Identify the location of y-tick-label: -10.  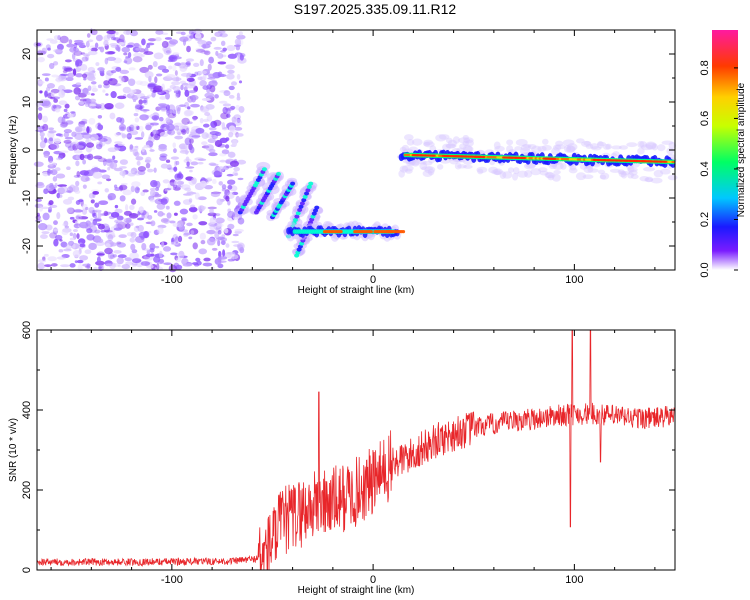
(27, 198).